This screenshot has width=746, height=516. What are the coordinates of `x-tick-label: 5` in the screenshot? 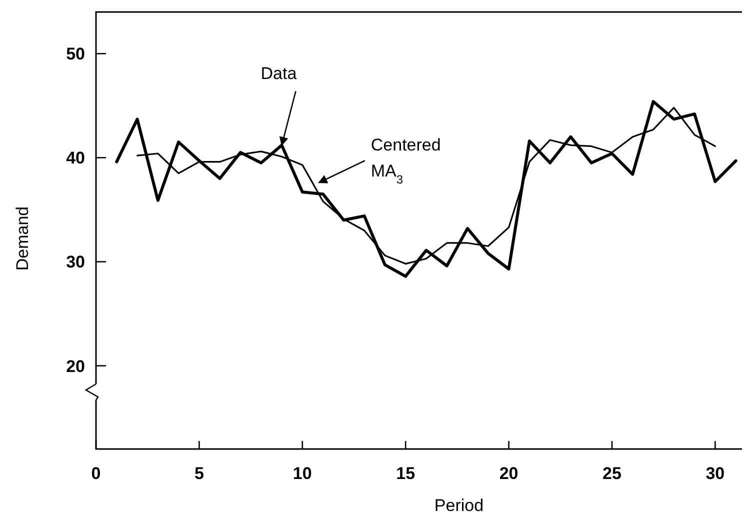 It's located at (199, 473).